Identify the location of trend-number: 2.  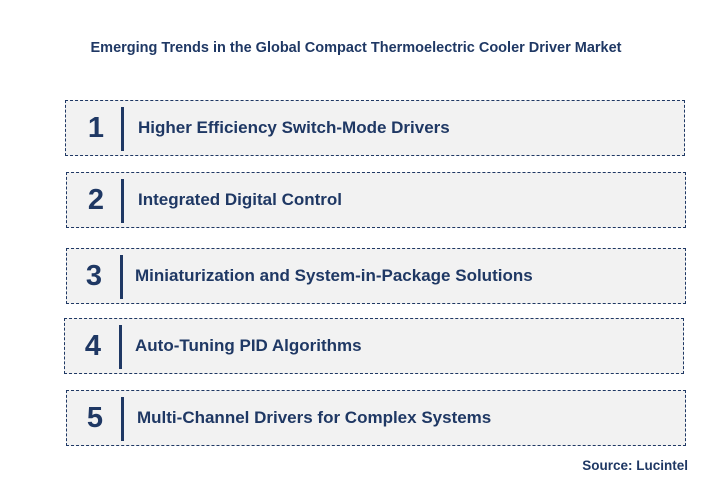
(96, 199).